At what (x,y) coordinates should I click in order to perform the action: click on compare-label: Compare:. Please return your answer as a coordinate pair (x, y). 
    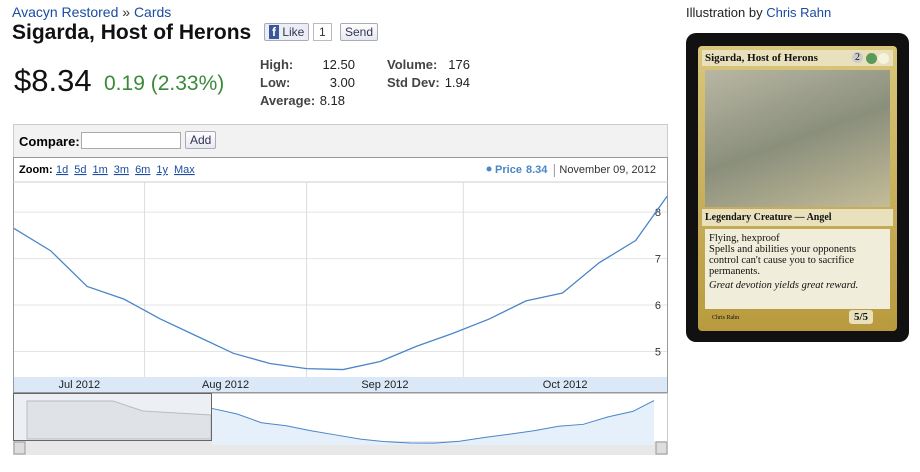
    Looking at the image, I should click on (49, 141).